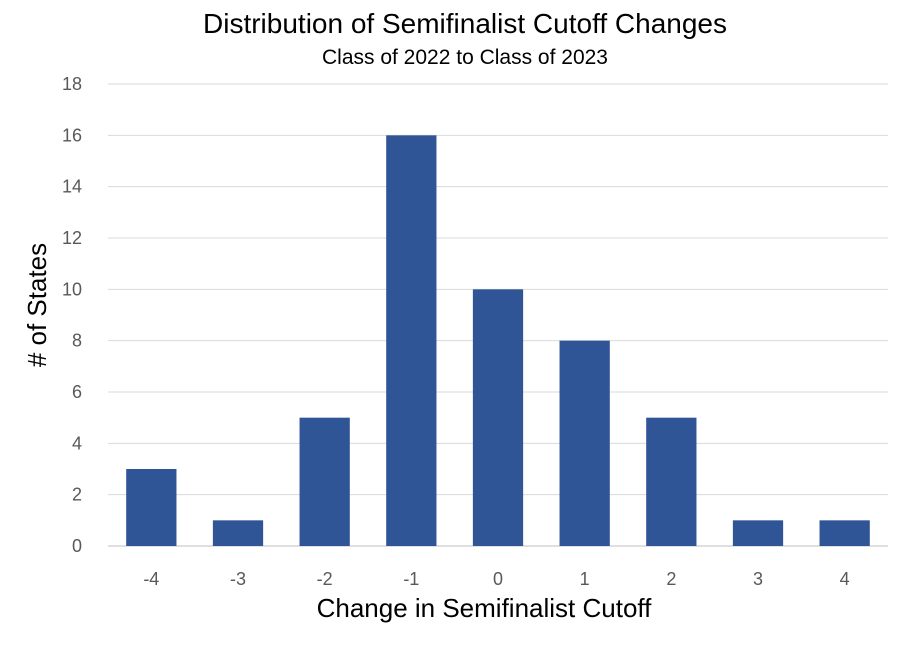 This screenshot has height=648, width=900. Describe the element at coordinates (72, 135) in the screenshot. I see `y-tick-label: 16` at that location.